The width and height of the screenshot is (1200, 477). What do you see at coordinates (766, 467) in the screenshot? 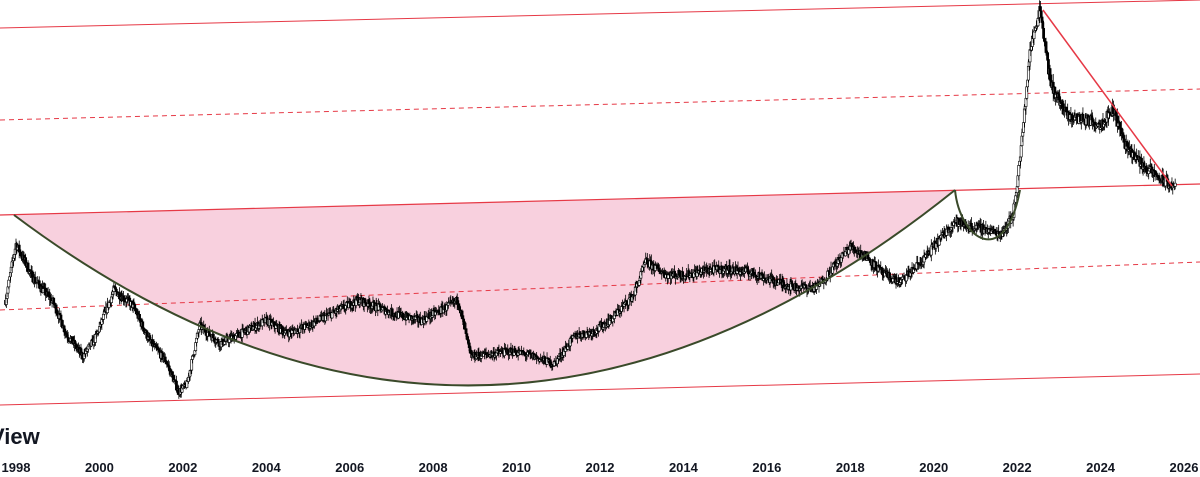
I see `x-tick-label: 2016` at bounding box center [766, 467].